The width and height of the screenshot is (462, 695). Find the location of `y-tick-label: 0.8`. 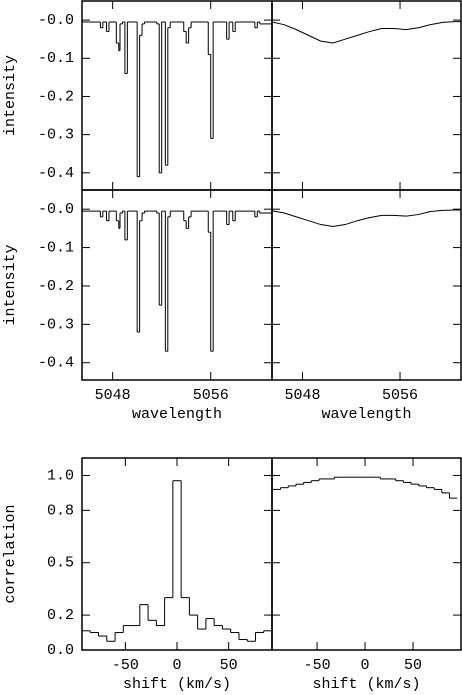

y-tick-label: 0.8 is located at coordinates (60, 510).